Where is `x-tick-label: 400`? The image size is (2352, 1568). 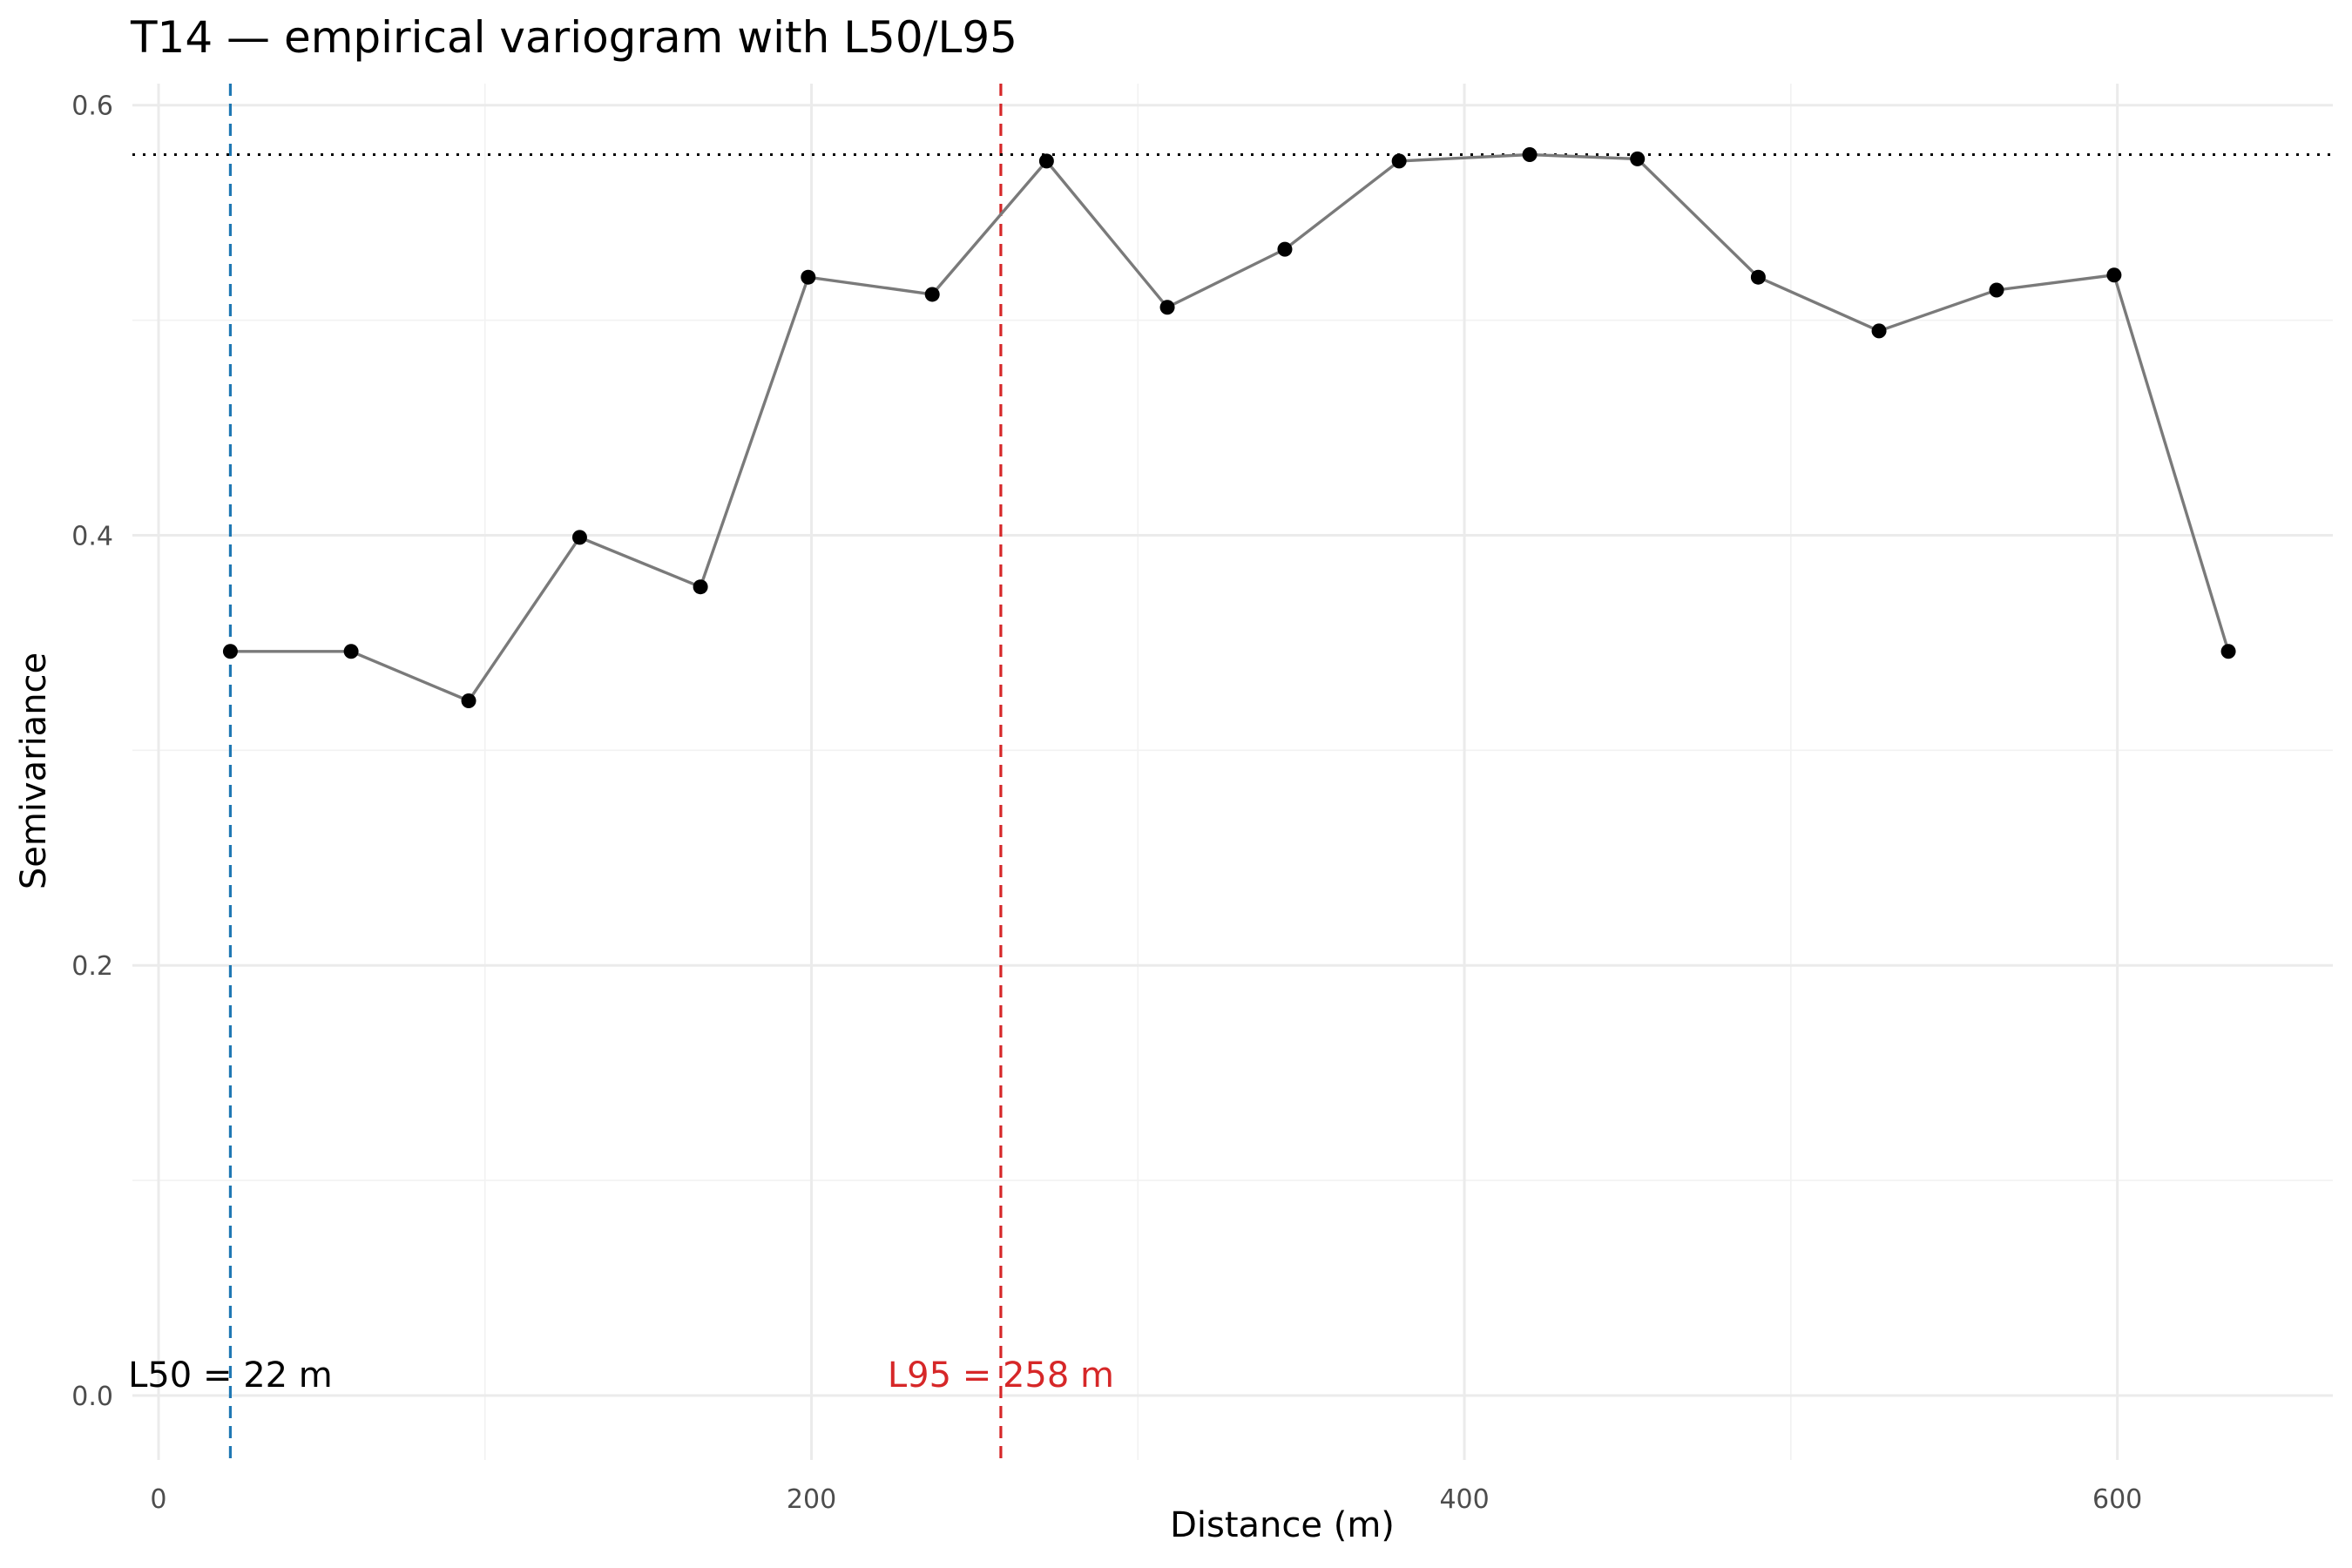
x-tick-label: 400 is located at coordinates (1464, 1499).